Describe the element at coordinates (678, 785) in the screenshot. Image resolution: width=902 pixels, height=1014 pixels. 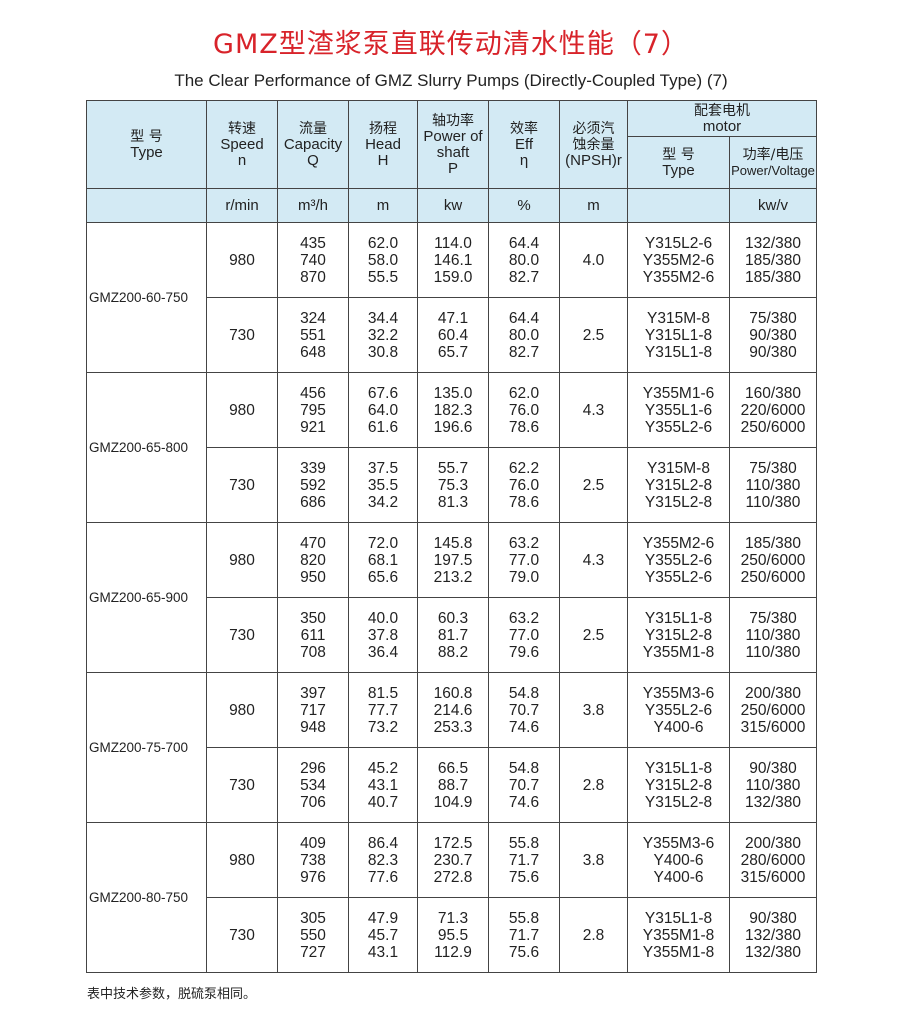
I see `mtype-cell: Y315L1-8 Y315L2-8 Y315L2-8` at that location.